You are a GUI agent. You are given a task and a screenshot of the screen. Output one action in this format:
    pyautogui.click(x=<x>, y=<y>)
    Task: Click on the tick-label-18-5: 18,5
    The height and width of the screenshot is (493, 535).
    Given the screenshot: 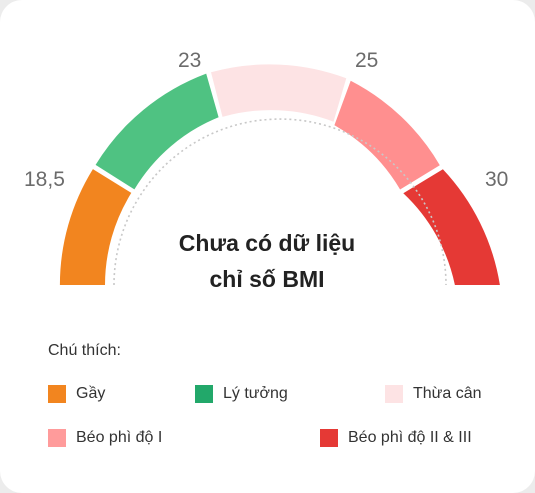 What is the action you would take?
    pyautogui.click(x=44, y=179)
    